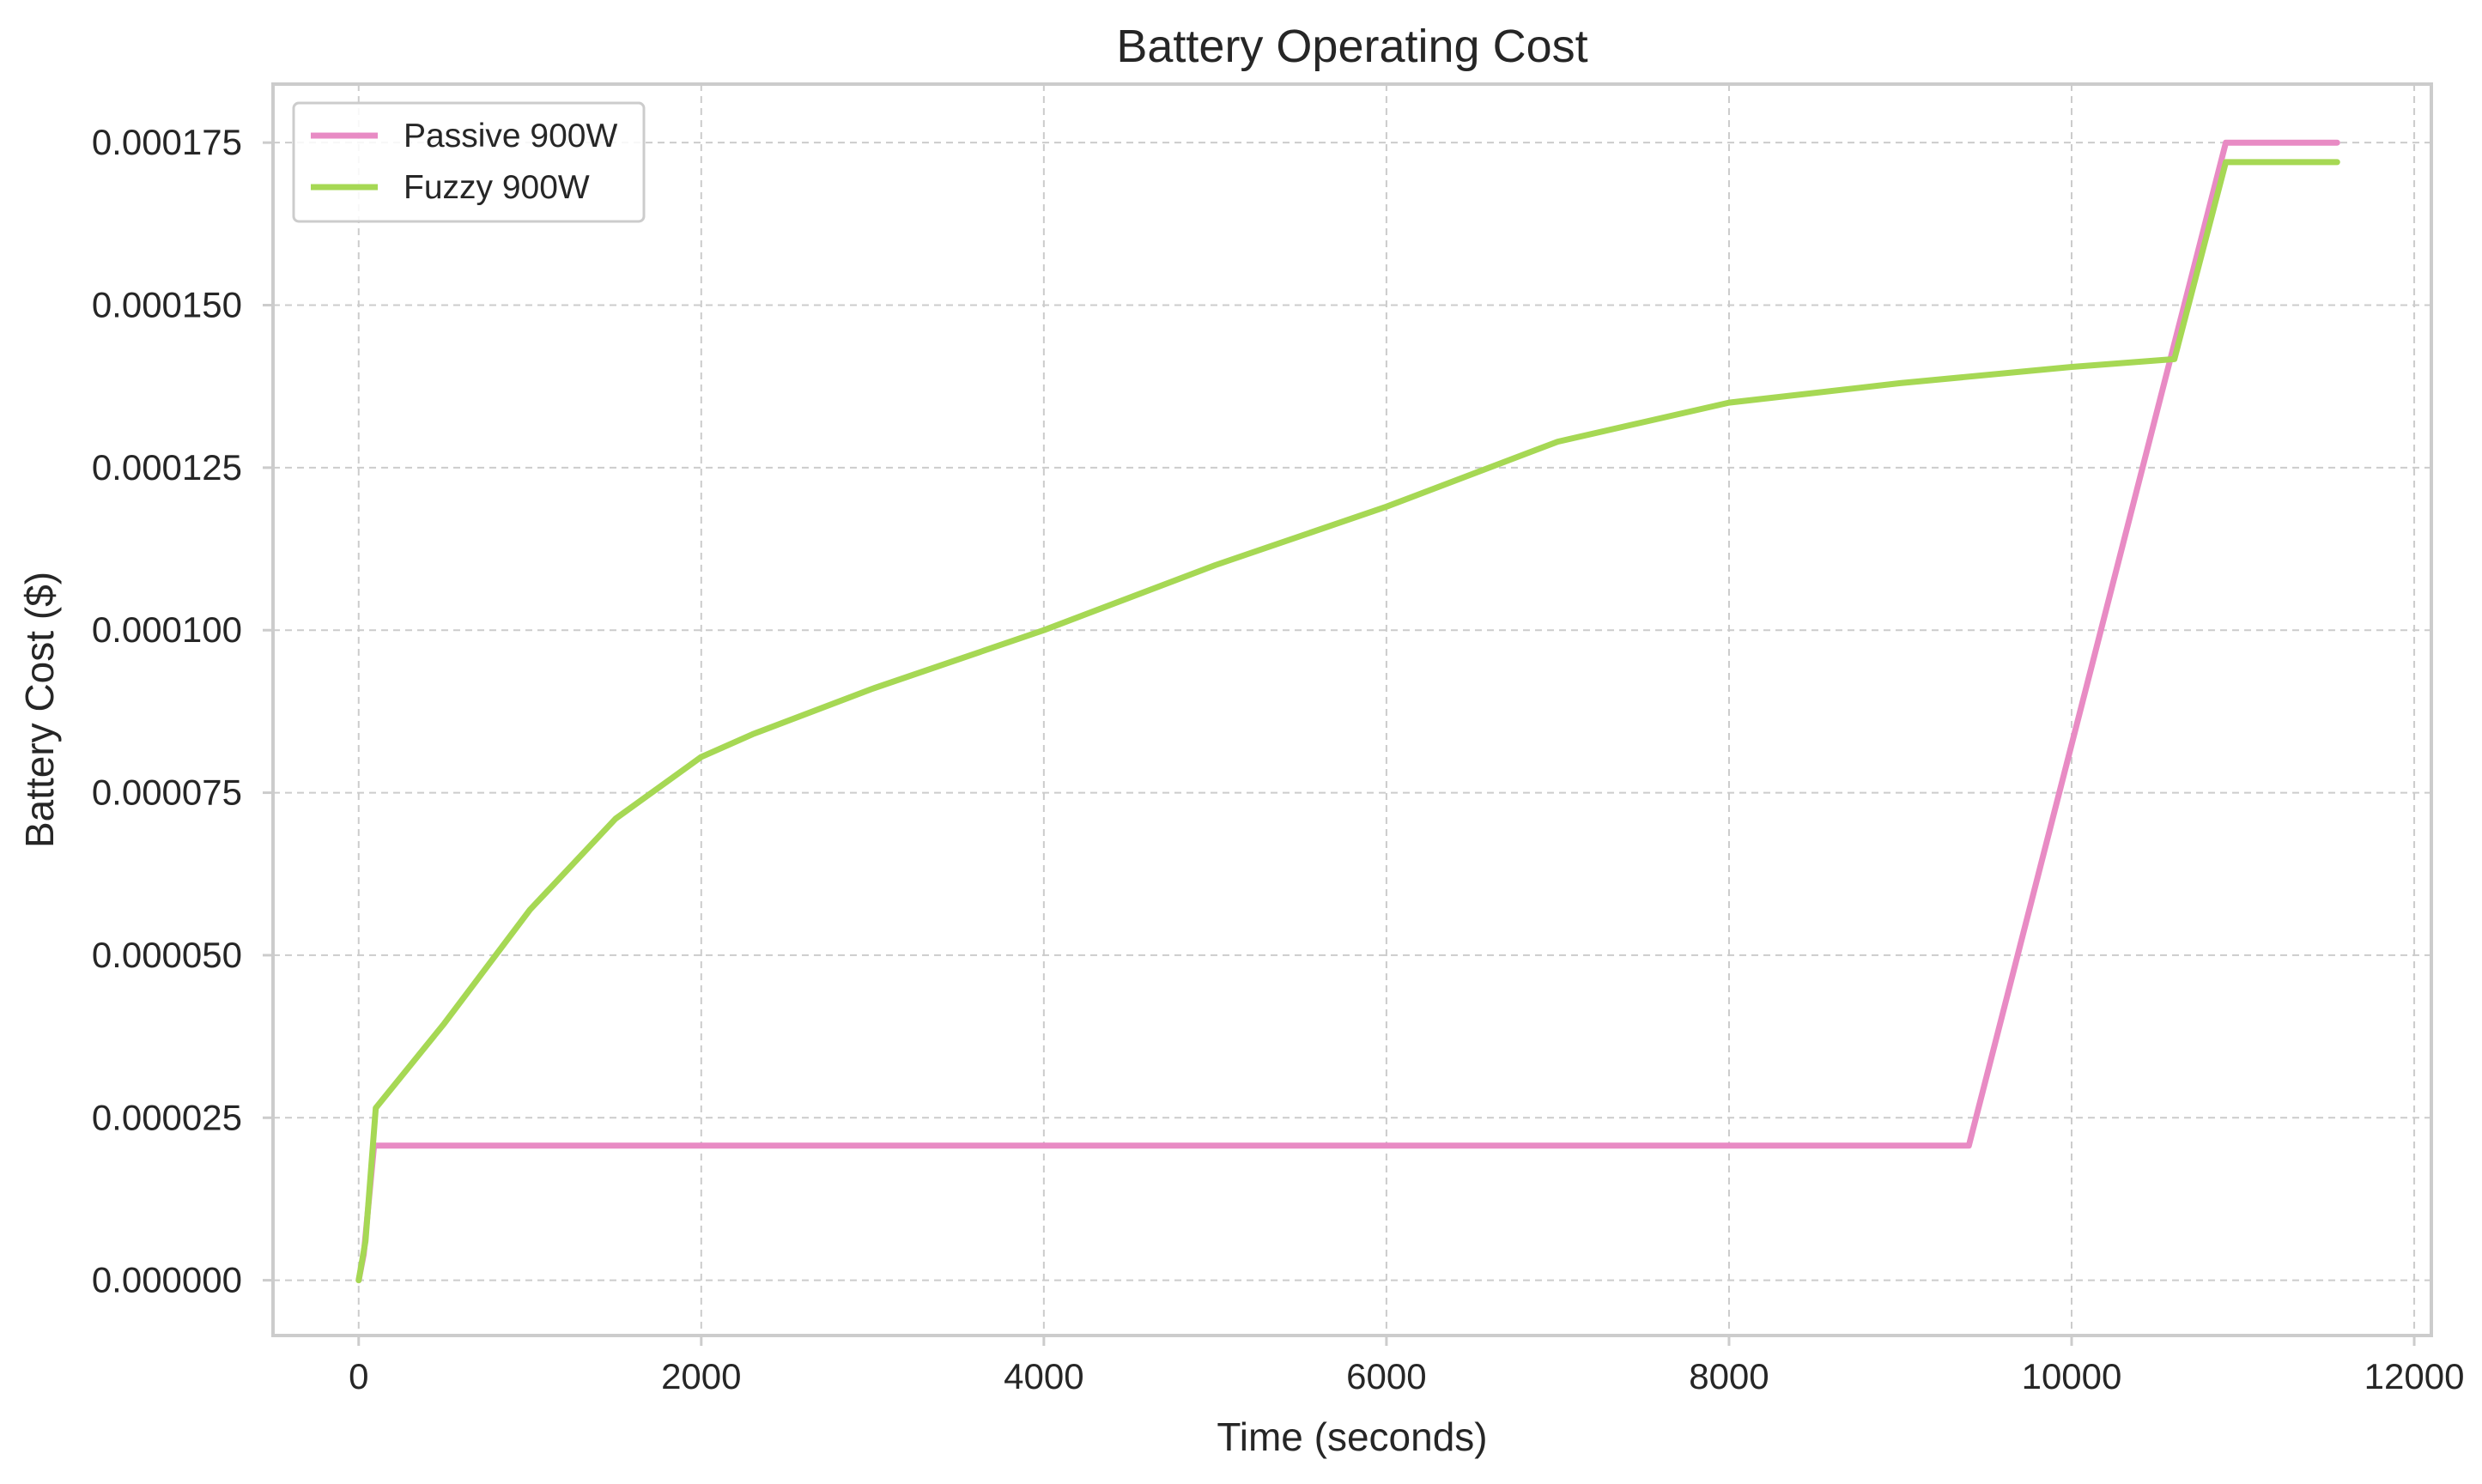 This screenshot has width=2482, height=1484. What do you see at coordinates (358, 1376) in the screenshot?
I see `x-tick-label: 0` at bounding box center [358, 1376].